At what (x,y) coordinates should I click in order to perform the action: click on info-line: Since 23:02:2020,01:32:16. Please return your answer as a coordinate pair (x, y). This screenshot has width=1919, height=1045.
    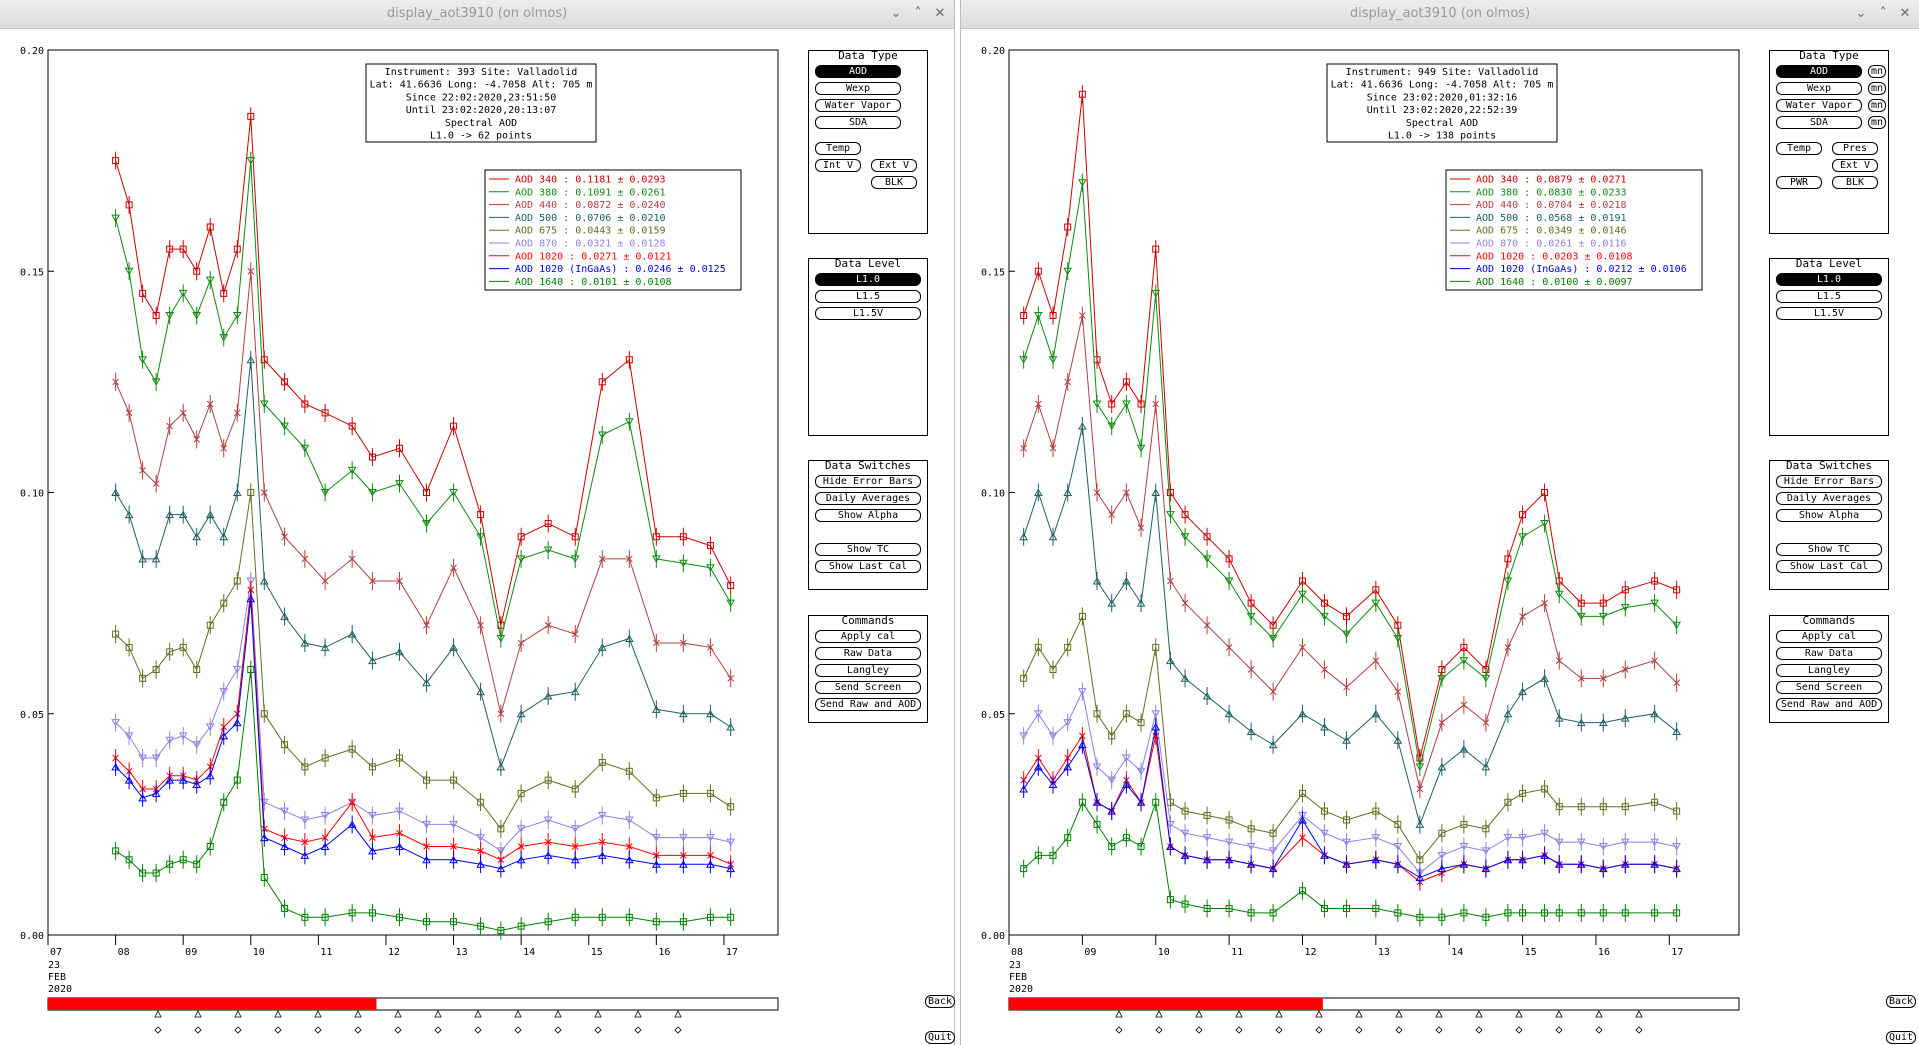
    Looking at the image, I should click on (1442, 97).